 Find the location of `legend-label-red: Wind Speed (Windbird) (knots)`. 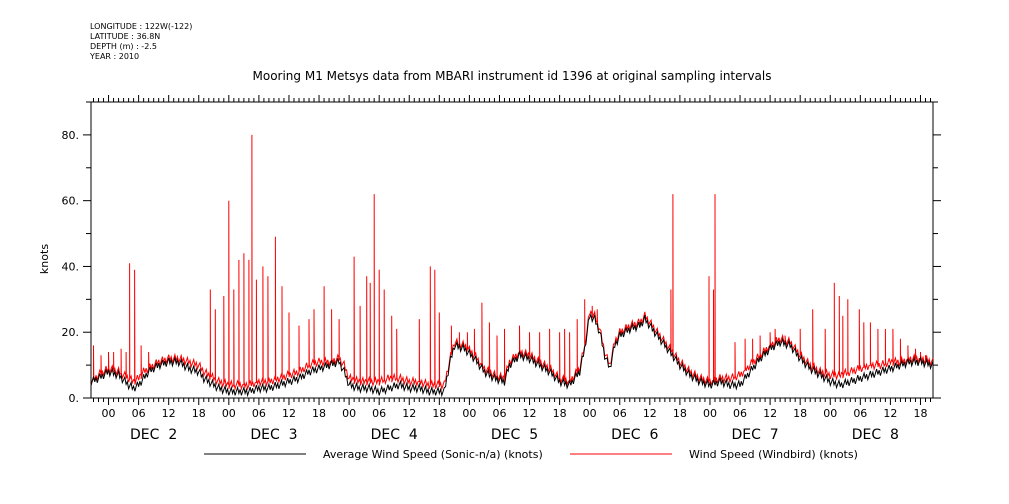

legend-label-red: Wind Speed (Windbird) (knots) is located at coordinates (773, 454).